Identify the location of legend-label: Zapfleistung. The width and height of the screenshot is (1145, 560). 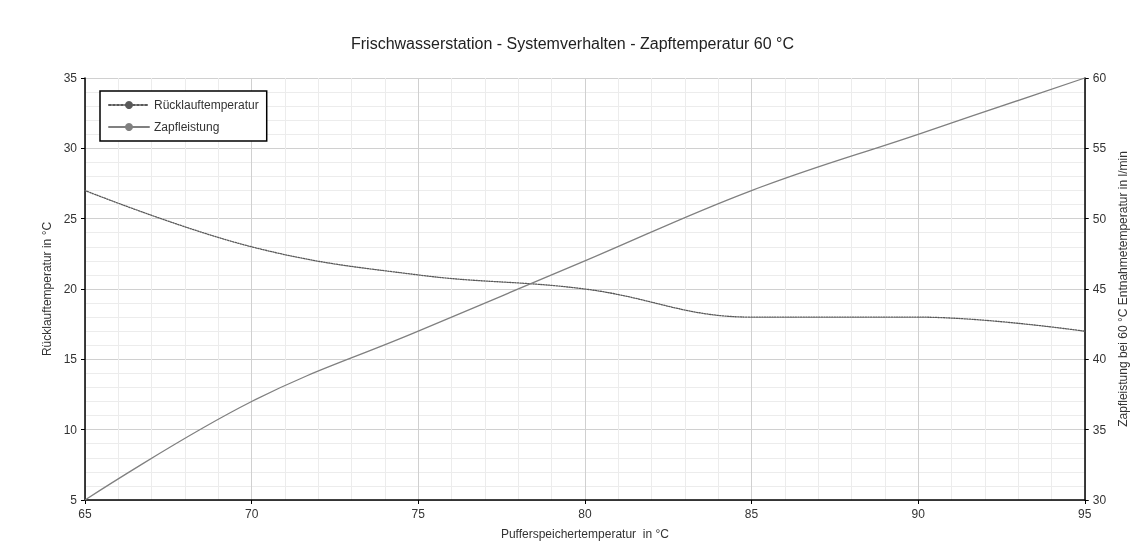
(187, 127).